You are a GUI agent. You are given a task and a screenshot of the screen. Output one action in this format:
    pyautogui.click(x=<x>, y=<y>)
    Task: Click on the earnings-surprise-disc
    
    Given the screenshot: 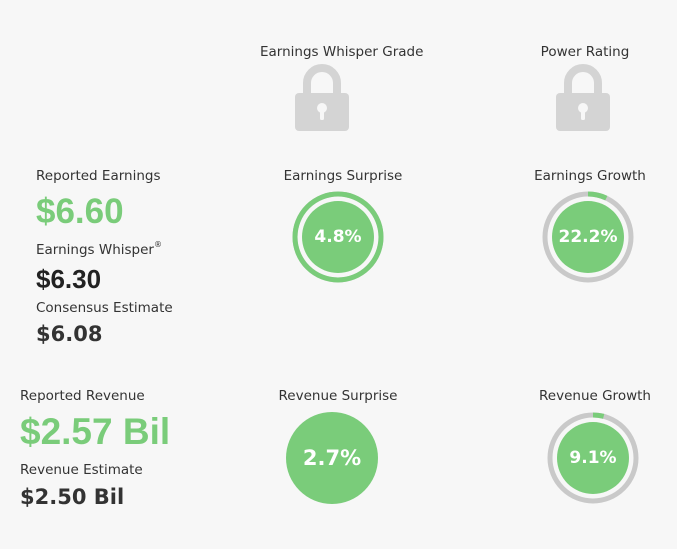 What is the action you would take?
    pyautogui.click(x=338, y=237)
    